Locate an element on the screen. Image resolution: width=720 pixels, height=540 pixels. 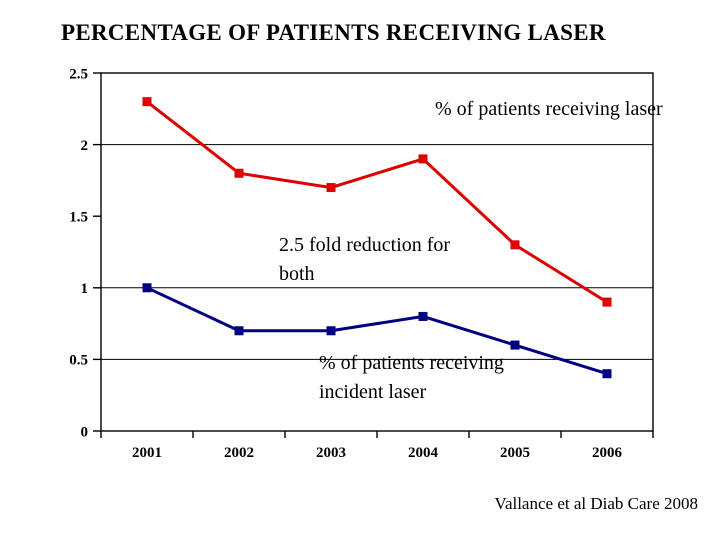
slide-title: PERCENTAGE OF PATIENTS RECEIVING LASER is located at coordinates (333, 32).